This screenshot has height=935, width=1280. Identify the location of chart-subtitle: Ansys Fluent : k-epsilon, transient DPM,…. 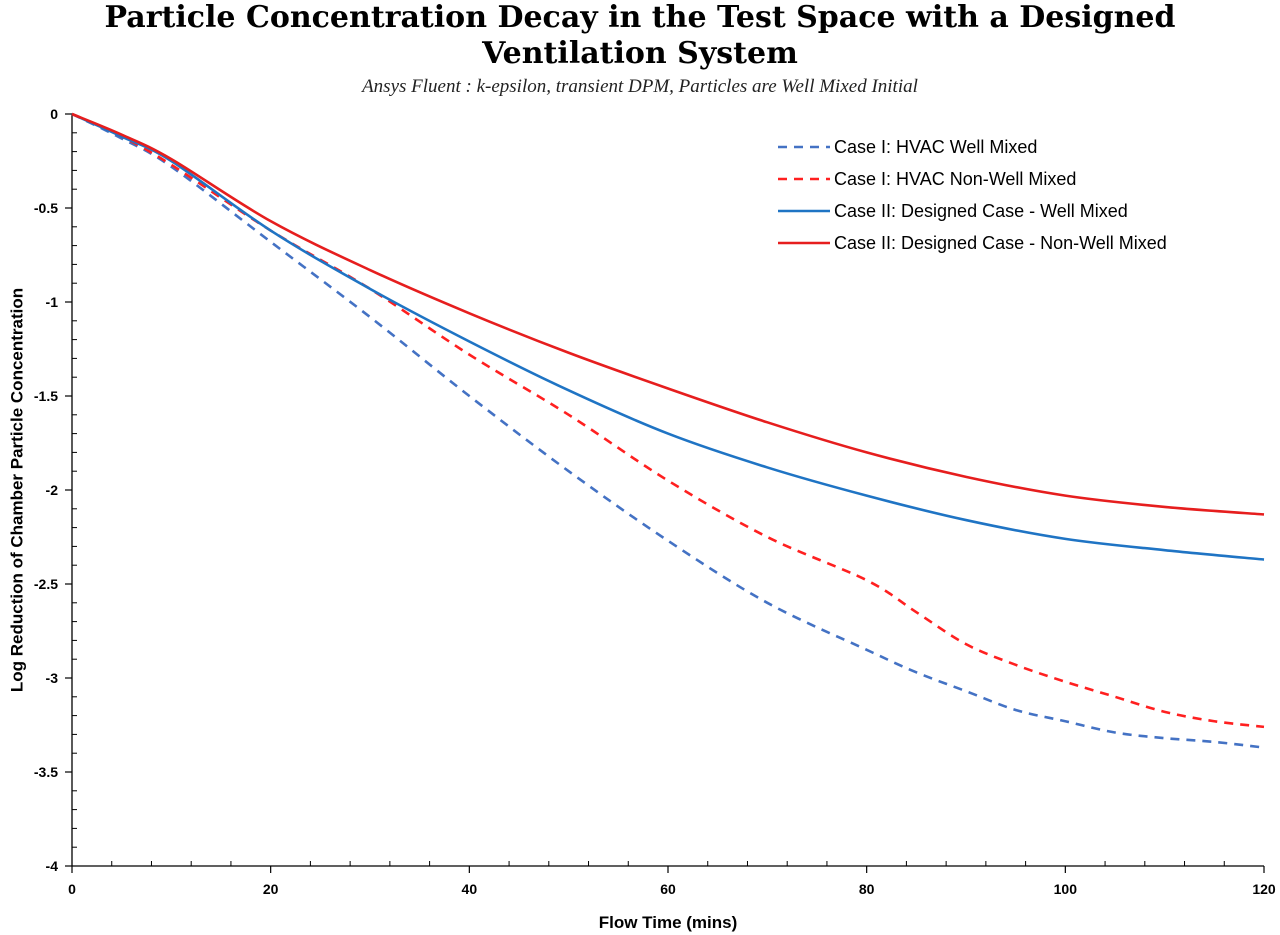
(640, 86).